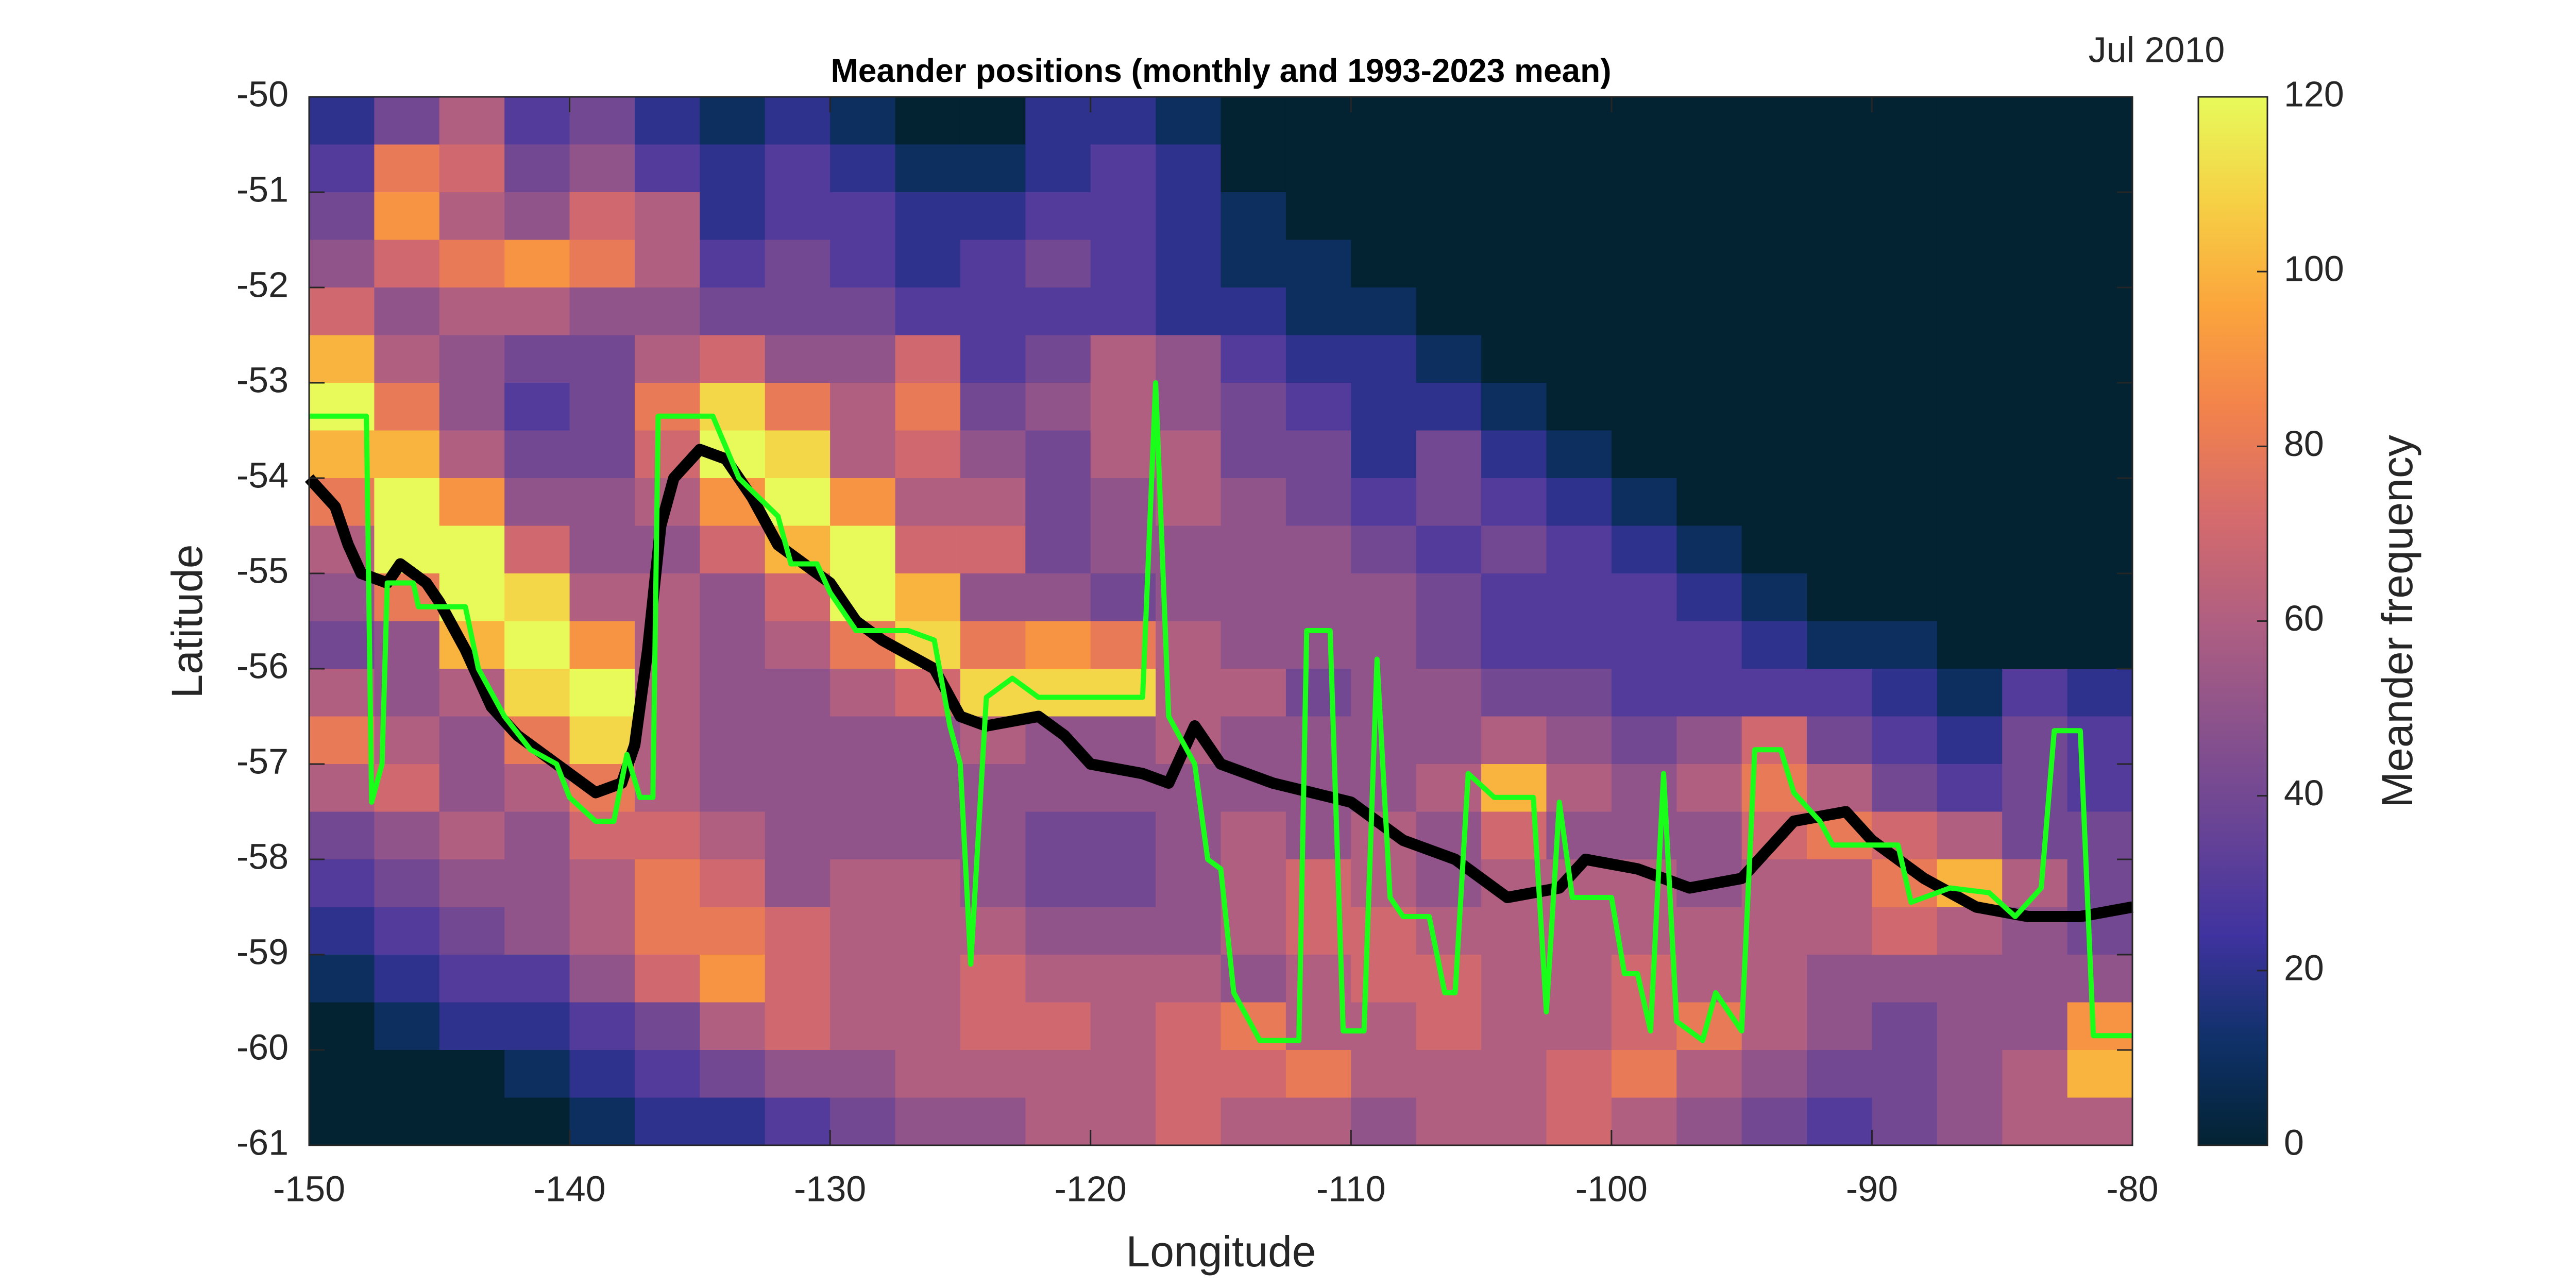  What do you see at coordinates (262, 1142) in the screenshot?
I see `y-tick-label: -61` at bounding box center [262, 1142].